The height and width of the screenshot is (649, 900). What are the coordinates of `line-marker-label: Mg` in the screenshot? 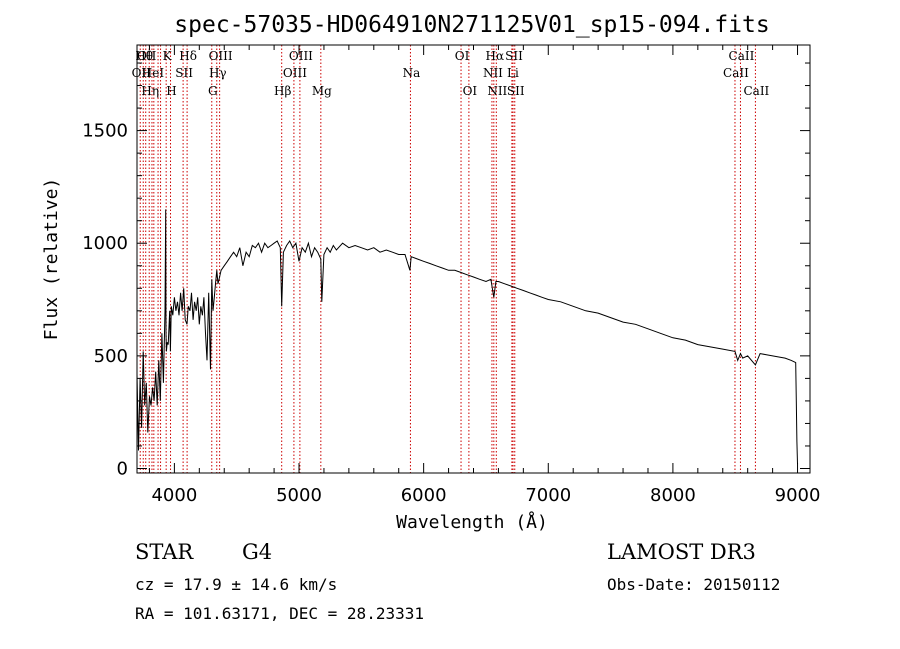 It's located at (322, 91).